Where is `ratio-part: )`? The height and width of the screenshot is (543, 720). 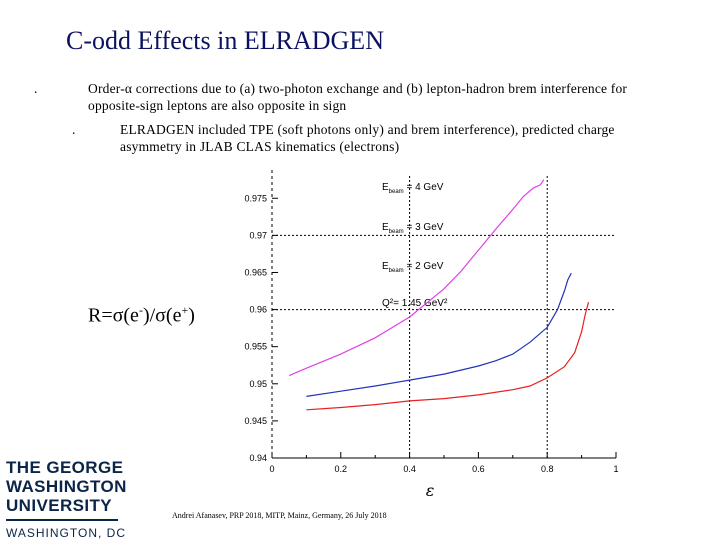 ratio-part: ) is located at coordinates (191, 315).